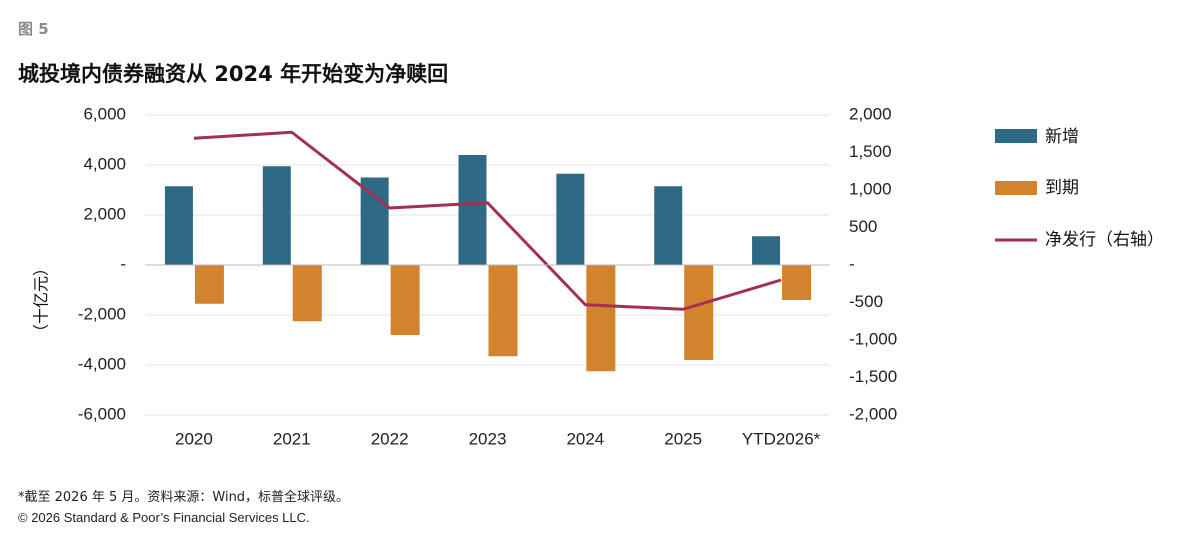 Image resolution: width=1200 pixels, height=535 pixels. I want to click on x-tick-label: 2020, so click(194, 438).